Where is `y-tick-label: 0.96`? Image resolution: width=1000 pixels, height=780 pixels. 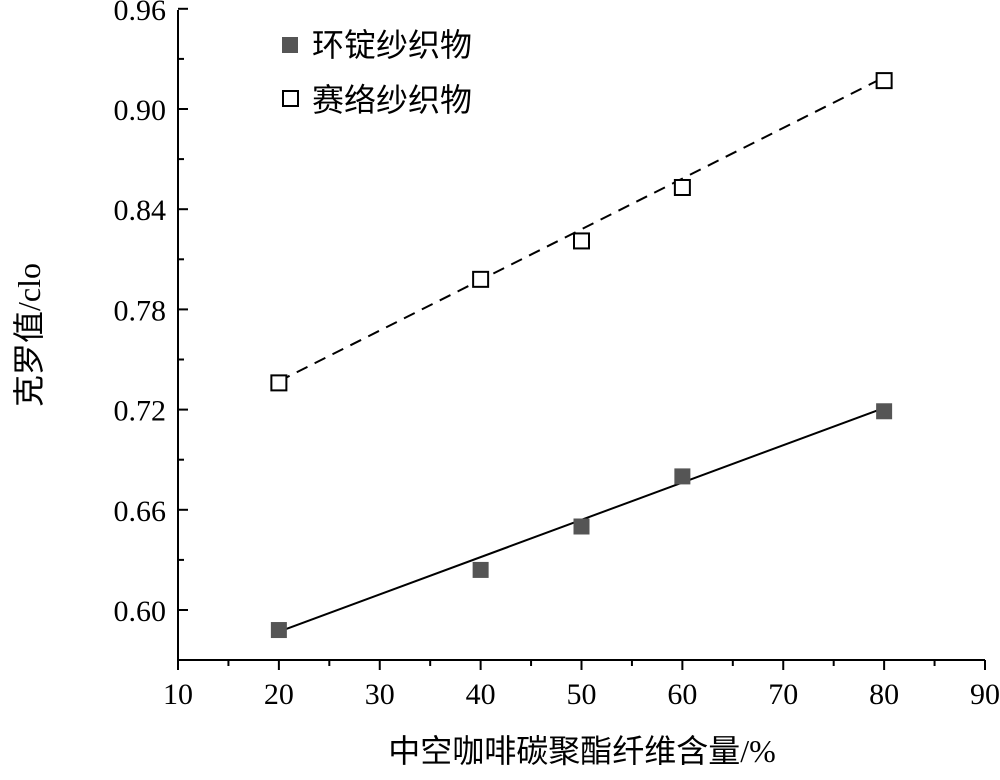 y-tick-label: 0.96 is located at coordinates (140, 13).